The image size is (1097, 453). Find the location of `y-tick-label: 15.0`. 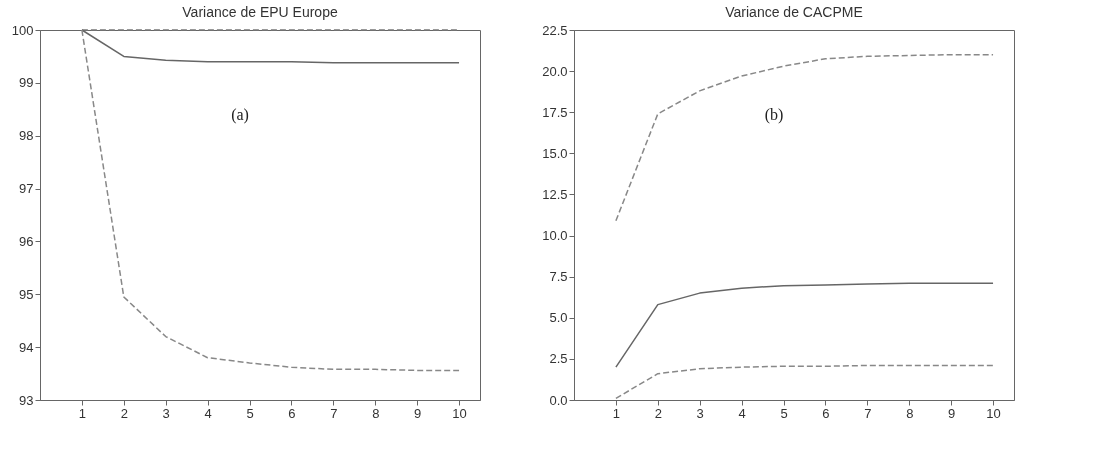

y-tick-label: 15.0 is located at coordinates (555, 153).